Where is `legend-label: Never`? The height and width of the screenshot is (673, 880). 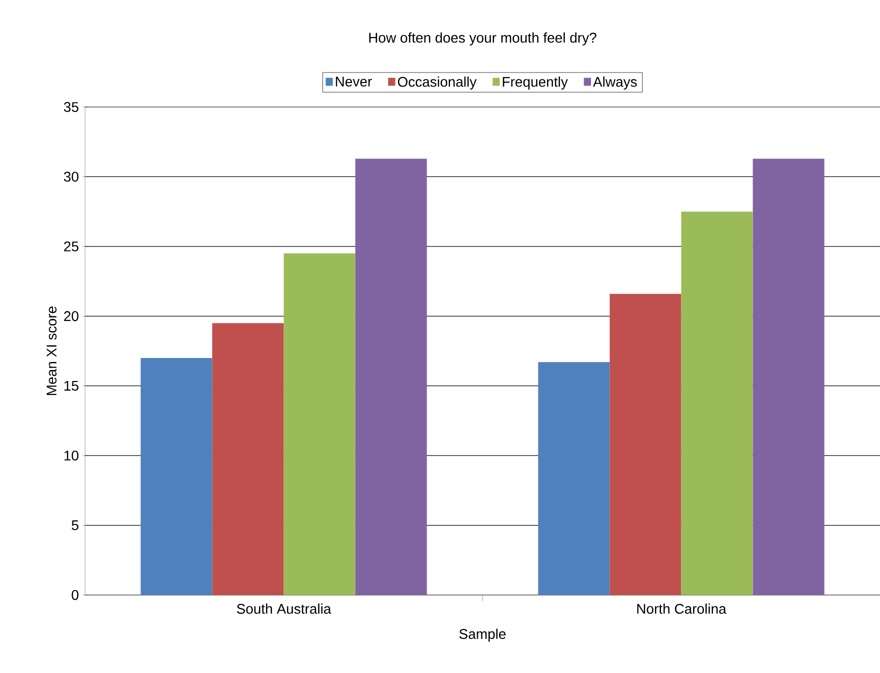
legend-label: Never is located at coordinates (354, 81).